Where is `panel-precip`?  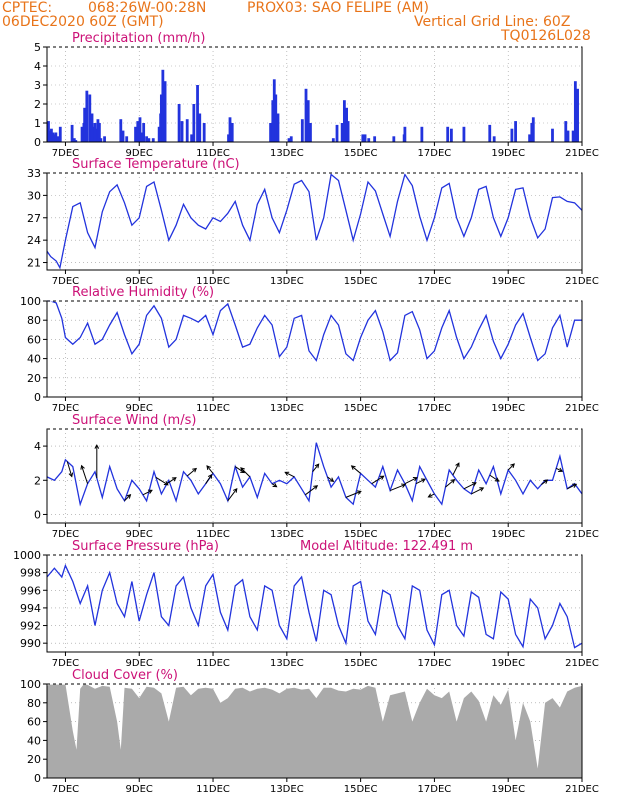 panel-precip is located at coordinates (313, 96).